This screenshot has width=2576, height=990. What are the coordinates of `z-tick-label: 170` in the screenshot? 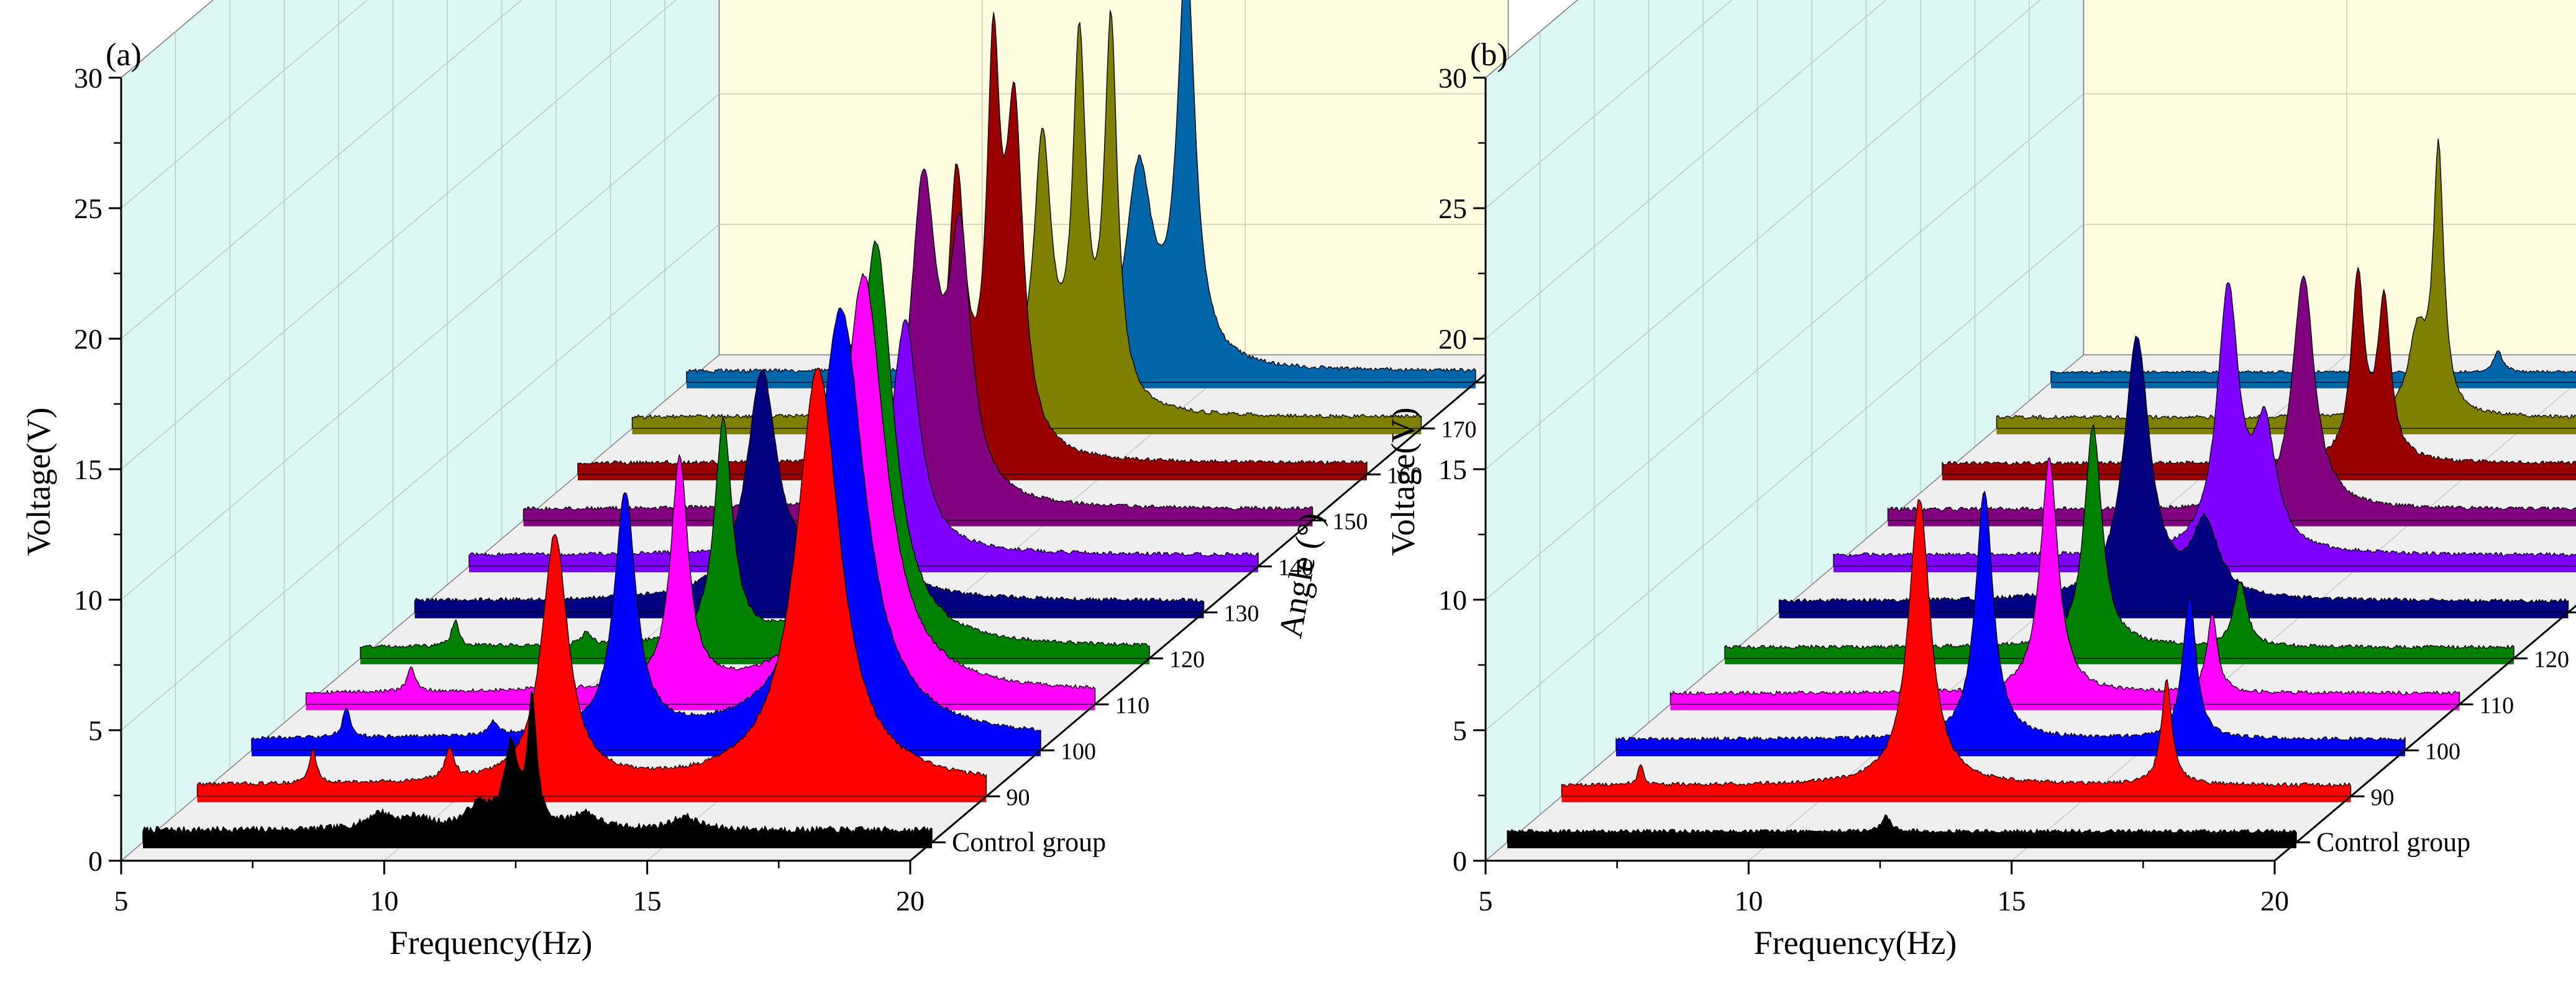 It's located at (1459, 429).